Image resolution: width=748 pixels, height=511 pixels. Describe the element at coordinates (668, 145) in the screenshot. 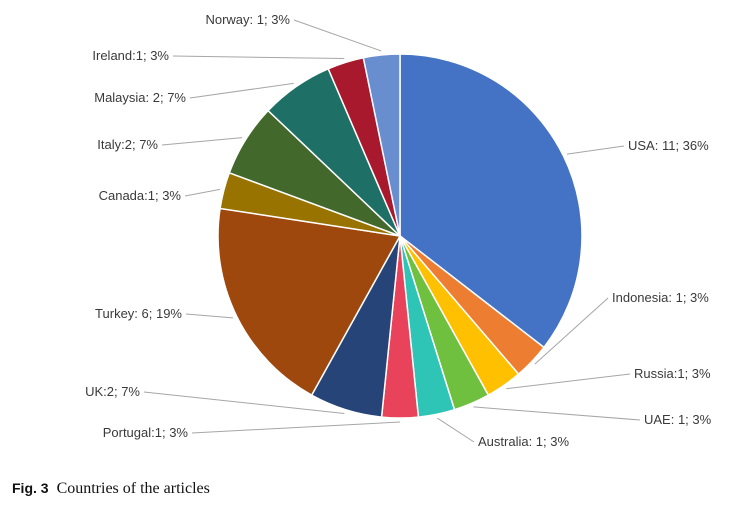

I see `slice-label: USA: 11; 36%` at that location.